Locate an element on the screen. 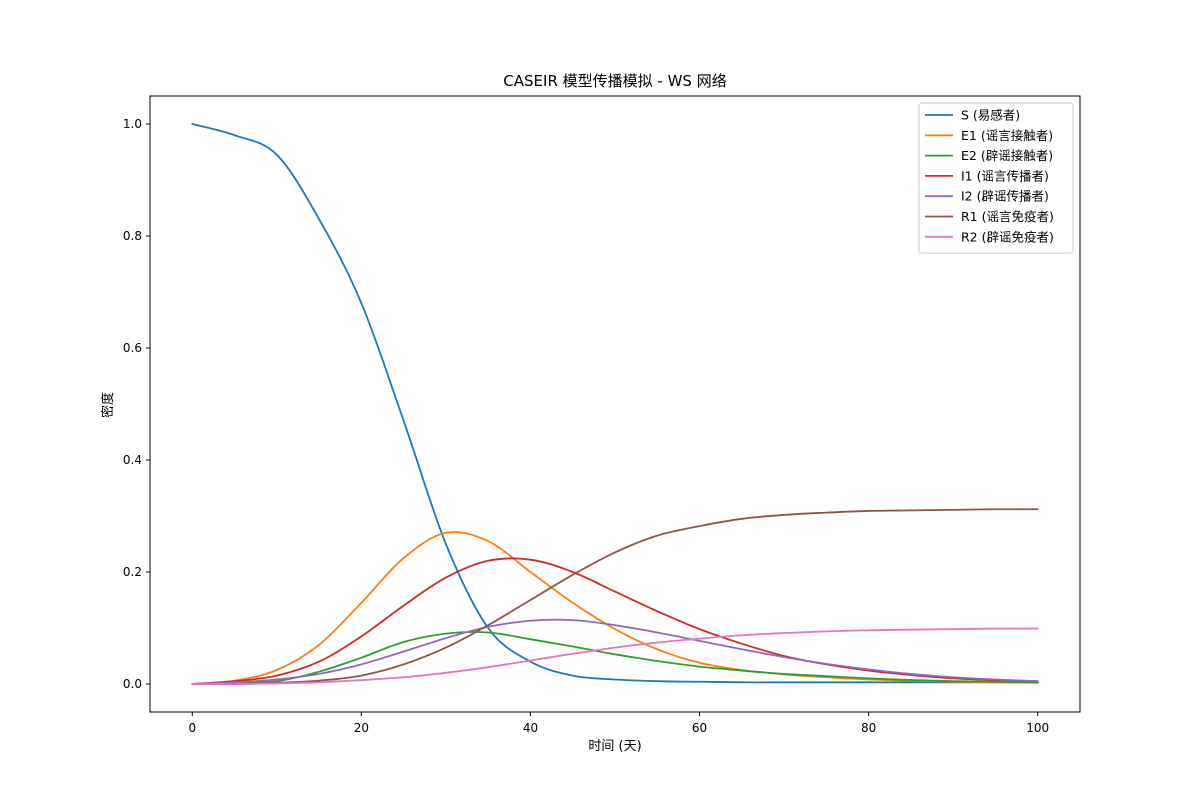 The height and width of the screenshot is (800, 1200). x-tick-label: 100 is located at coordinates (1037, 728).